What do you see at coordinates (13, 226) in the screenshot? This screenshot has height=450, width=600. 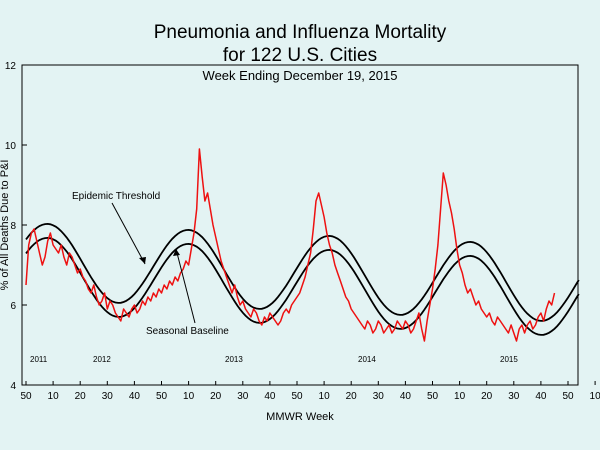 I see `y-tick-label: 8` at bounding box center [13, 226].